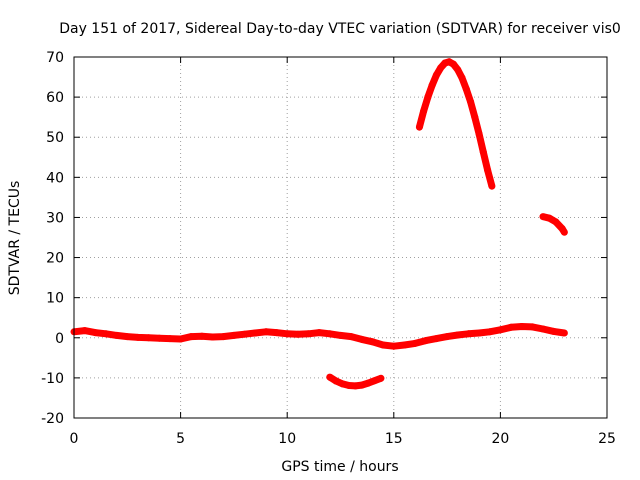 The image size is (640, 480). Describe the element at coordinates (74, 439) in the screenshot. I see `x-tick-label: 0` at that location.